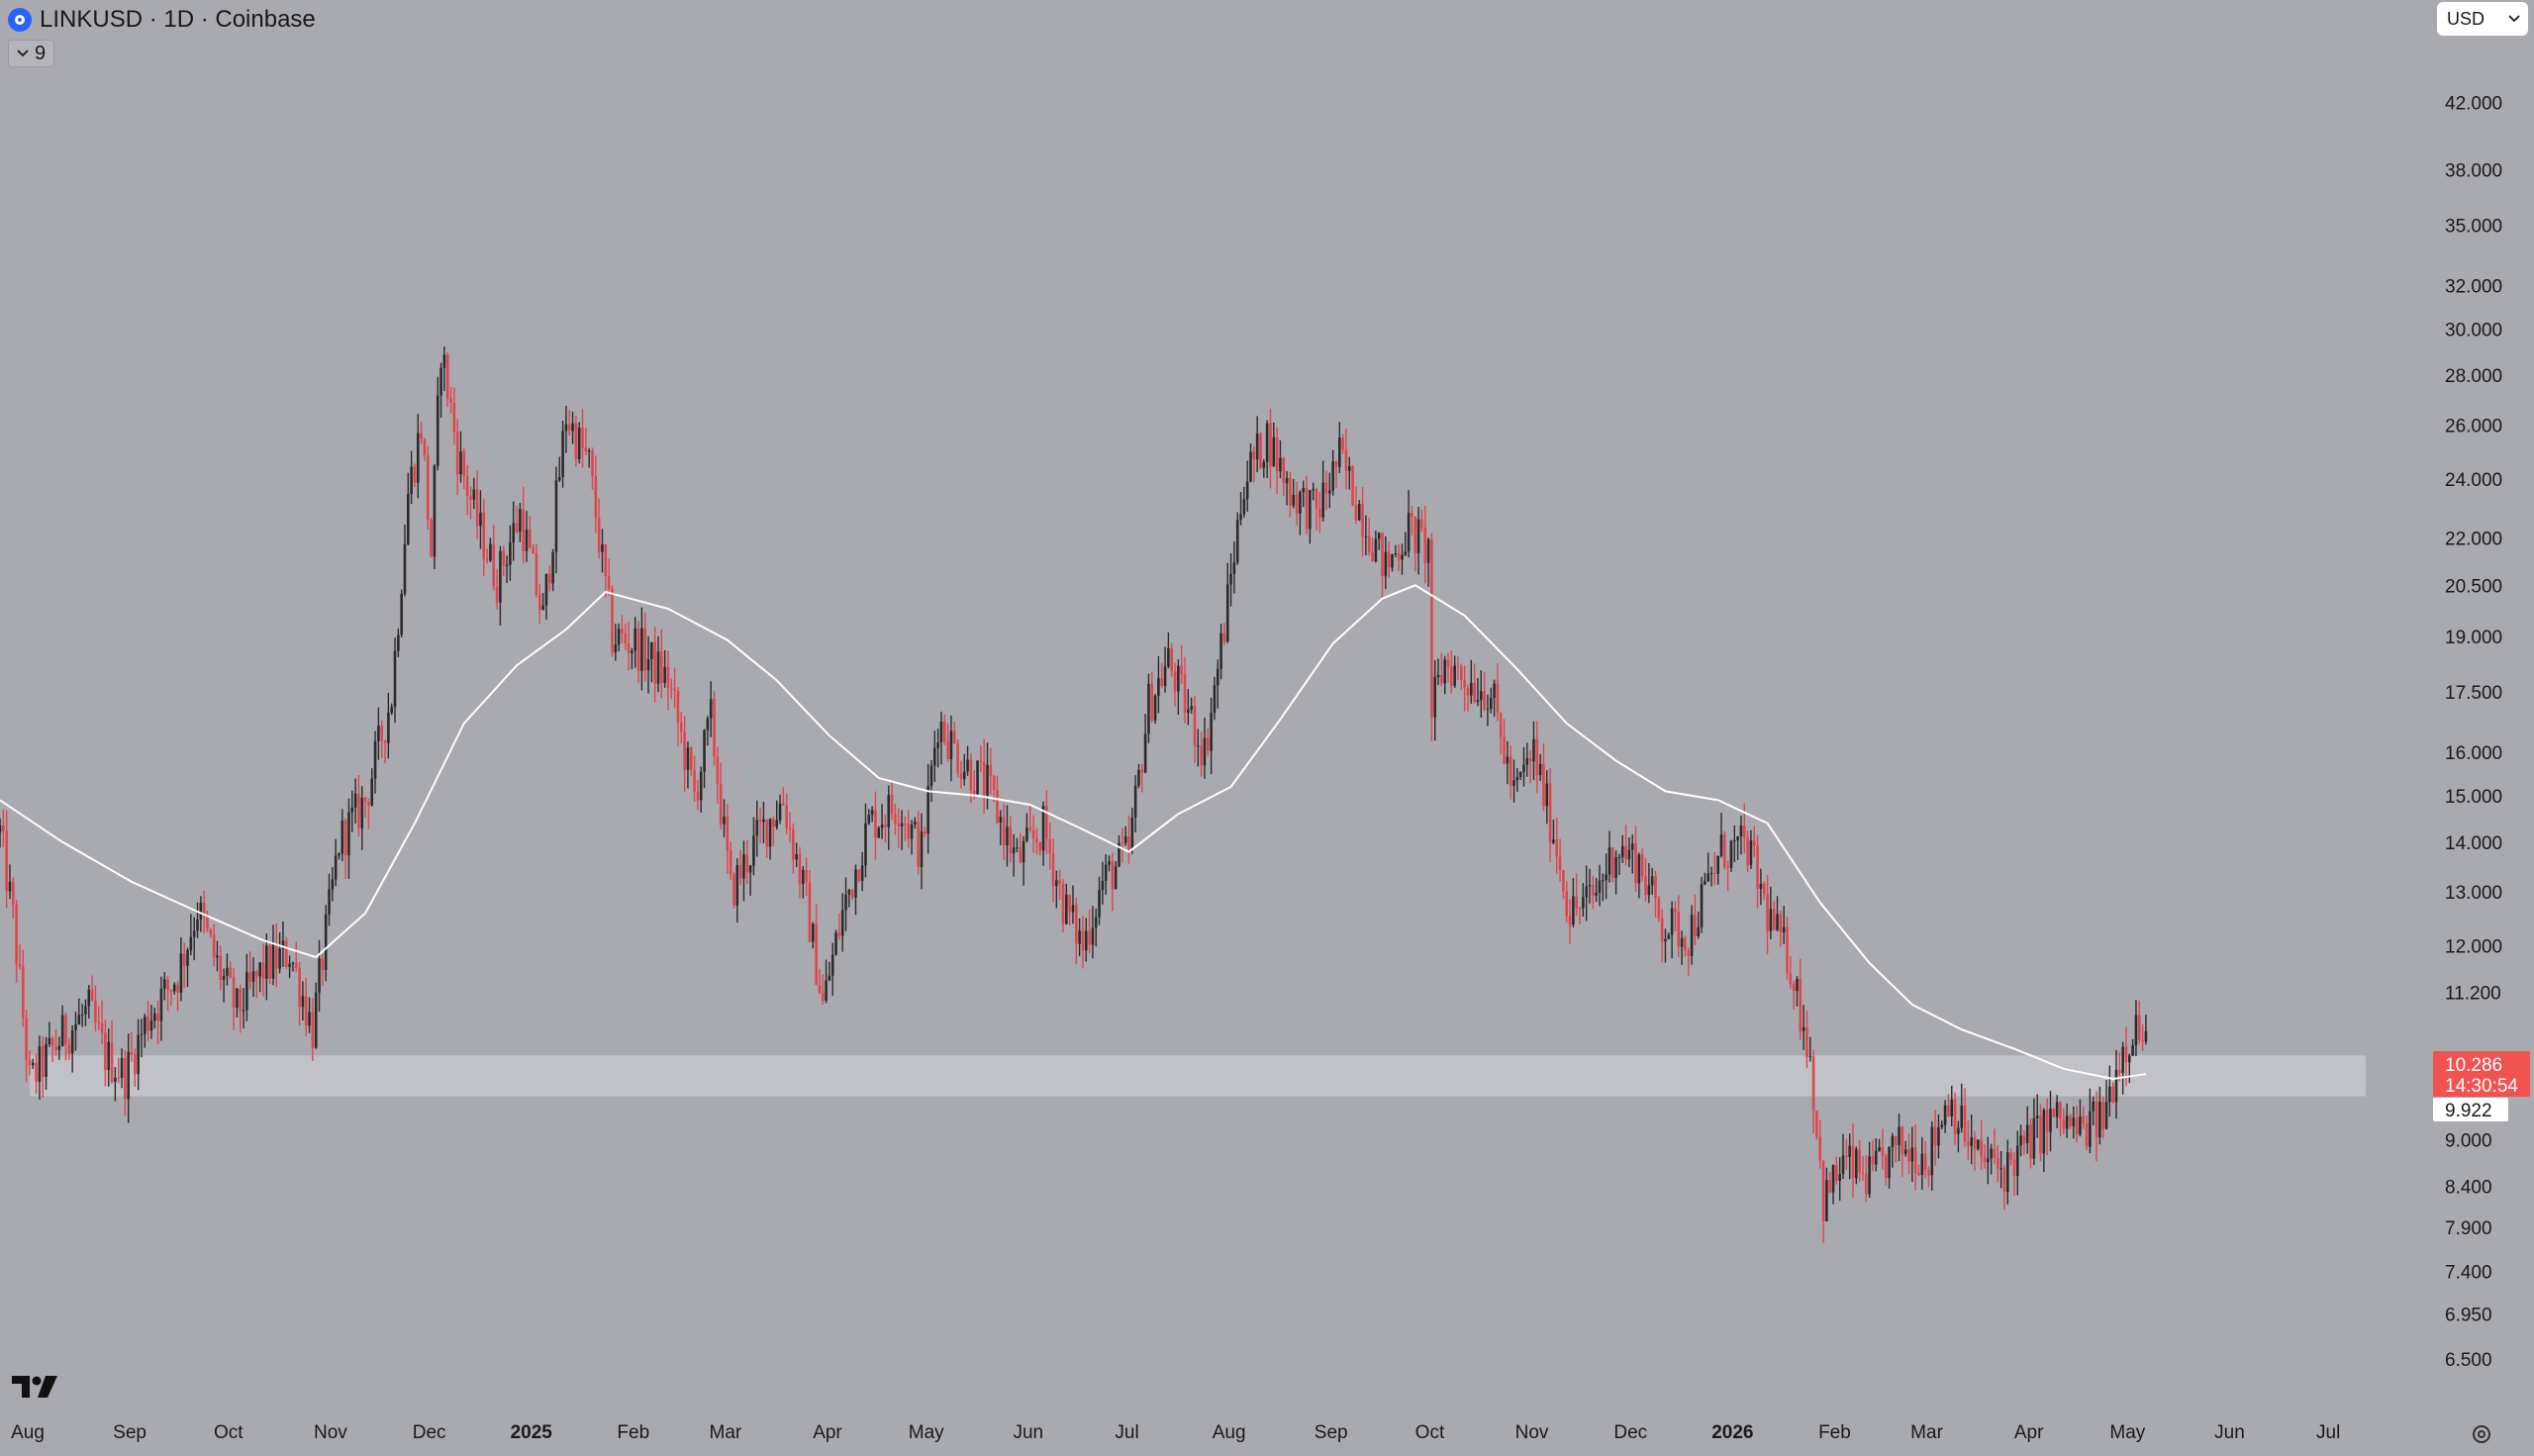 This screenshot has width=2534, height=1456. Describe the element at coordinates (31, 54) in the screenshot. I see `indicators-toggle-button: 9` at that location.